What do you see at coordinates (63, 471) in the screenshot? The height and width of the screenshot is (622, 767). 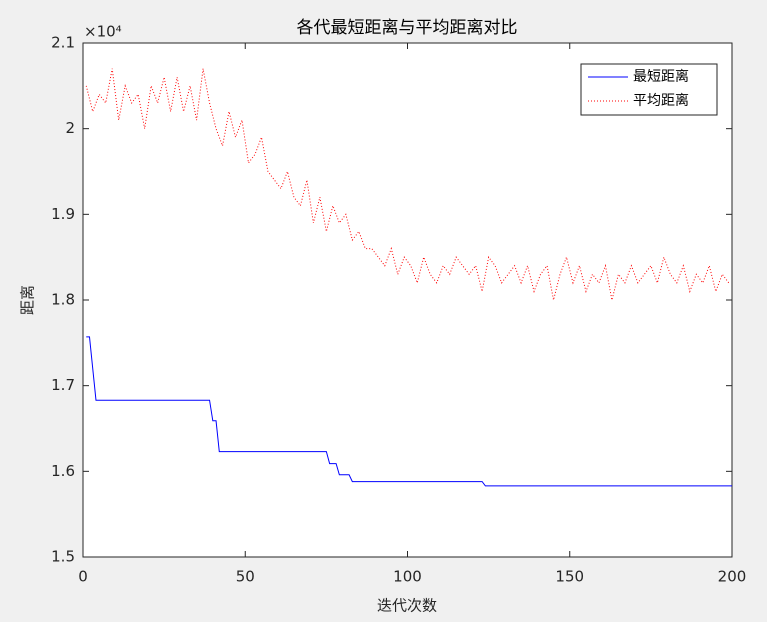 I see `y-tick-label: 1.6` at bounding box center [63, 471].